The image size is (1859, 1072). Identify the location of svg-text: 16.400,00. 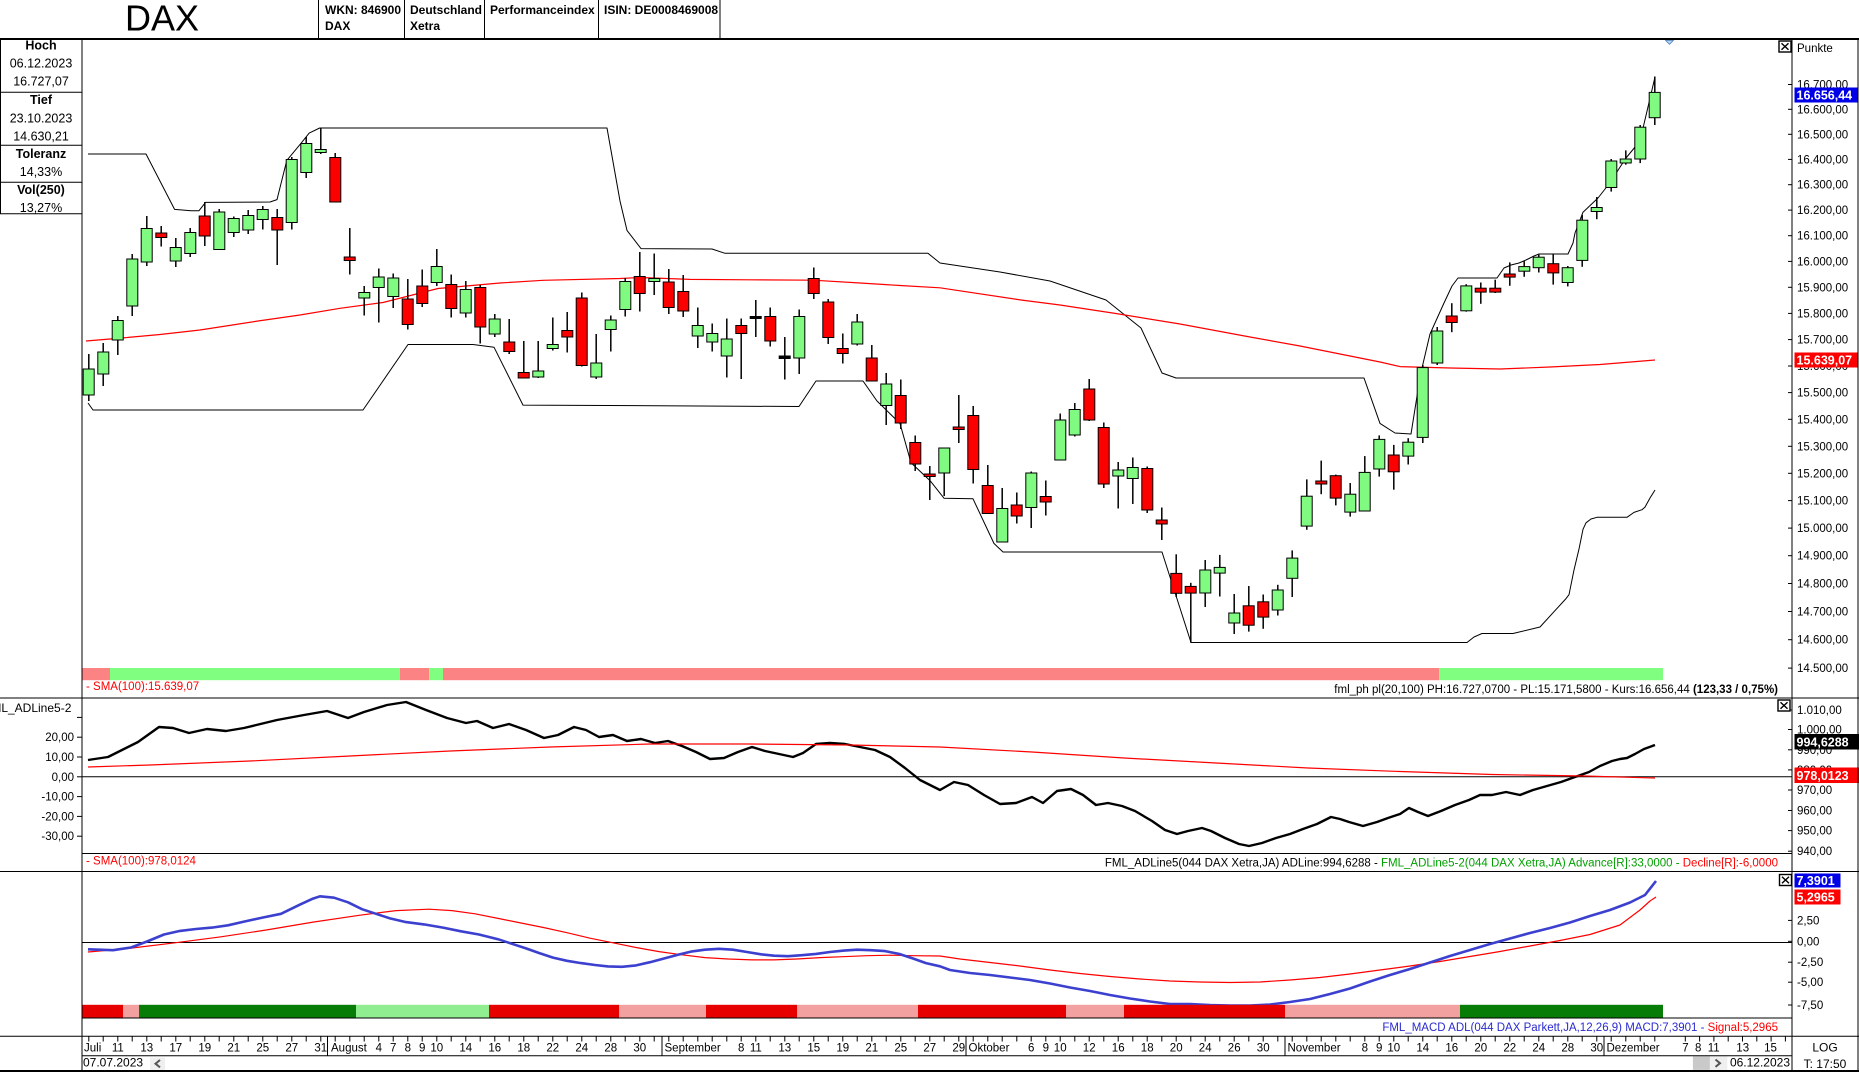
(1822, 160).